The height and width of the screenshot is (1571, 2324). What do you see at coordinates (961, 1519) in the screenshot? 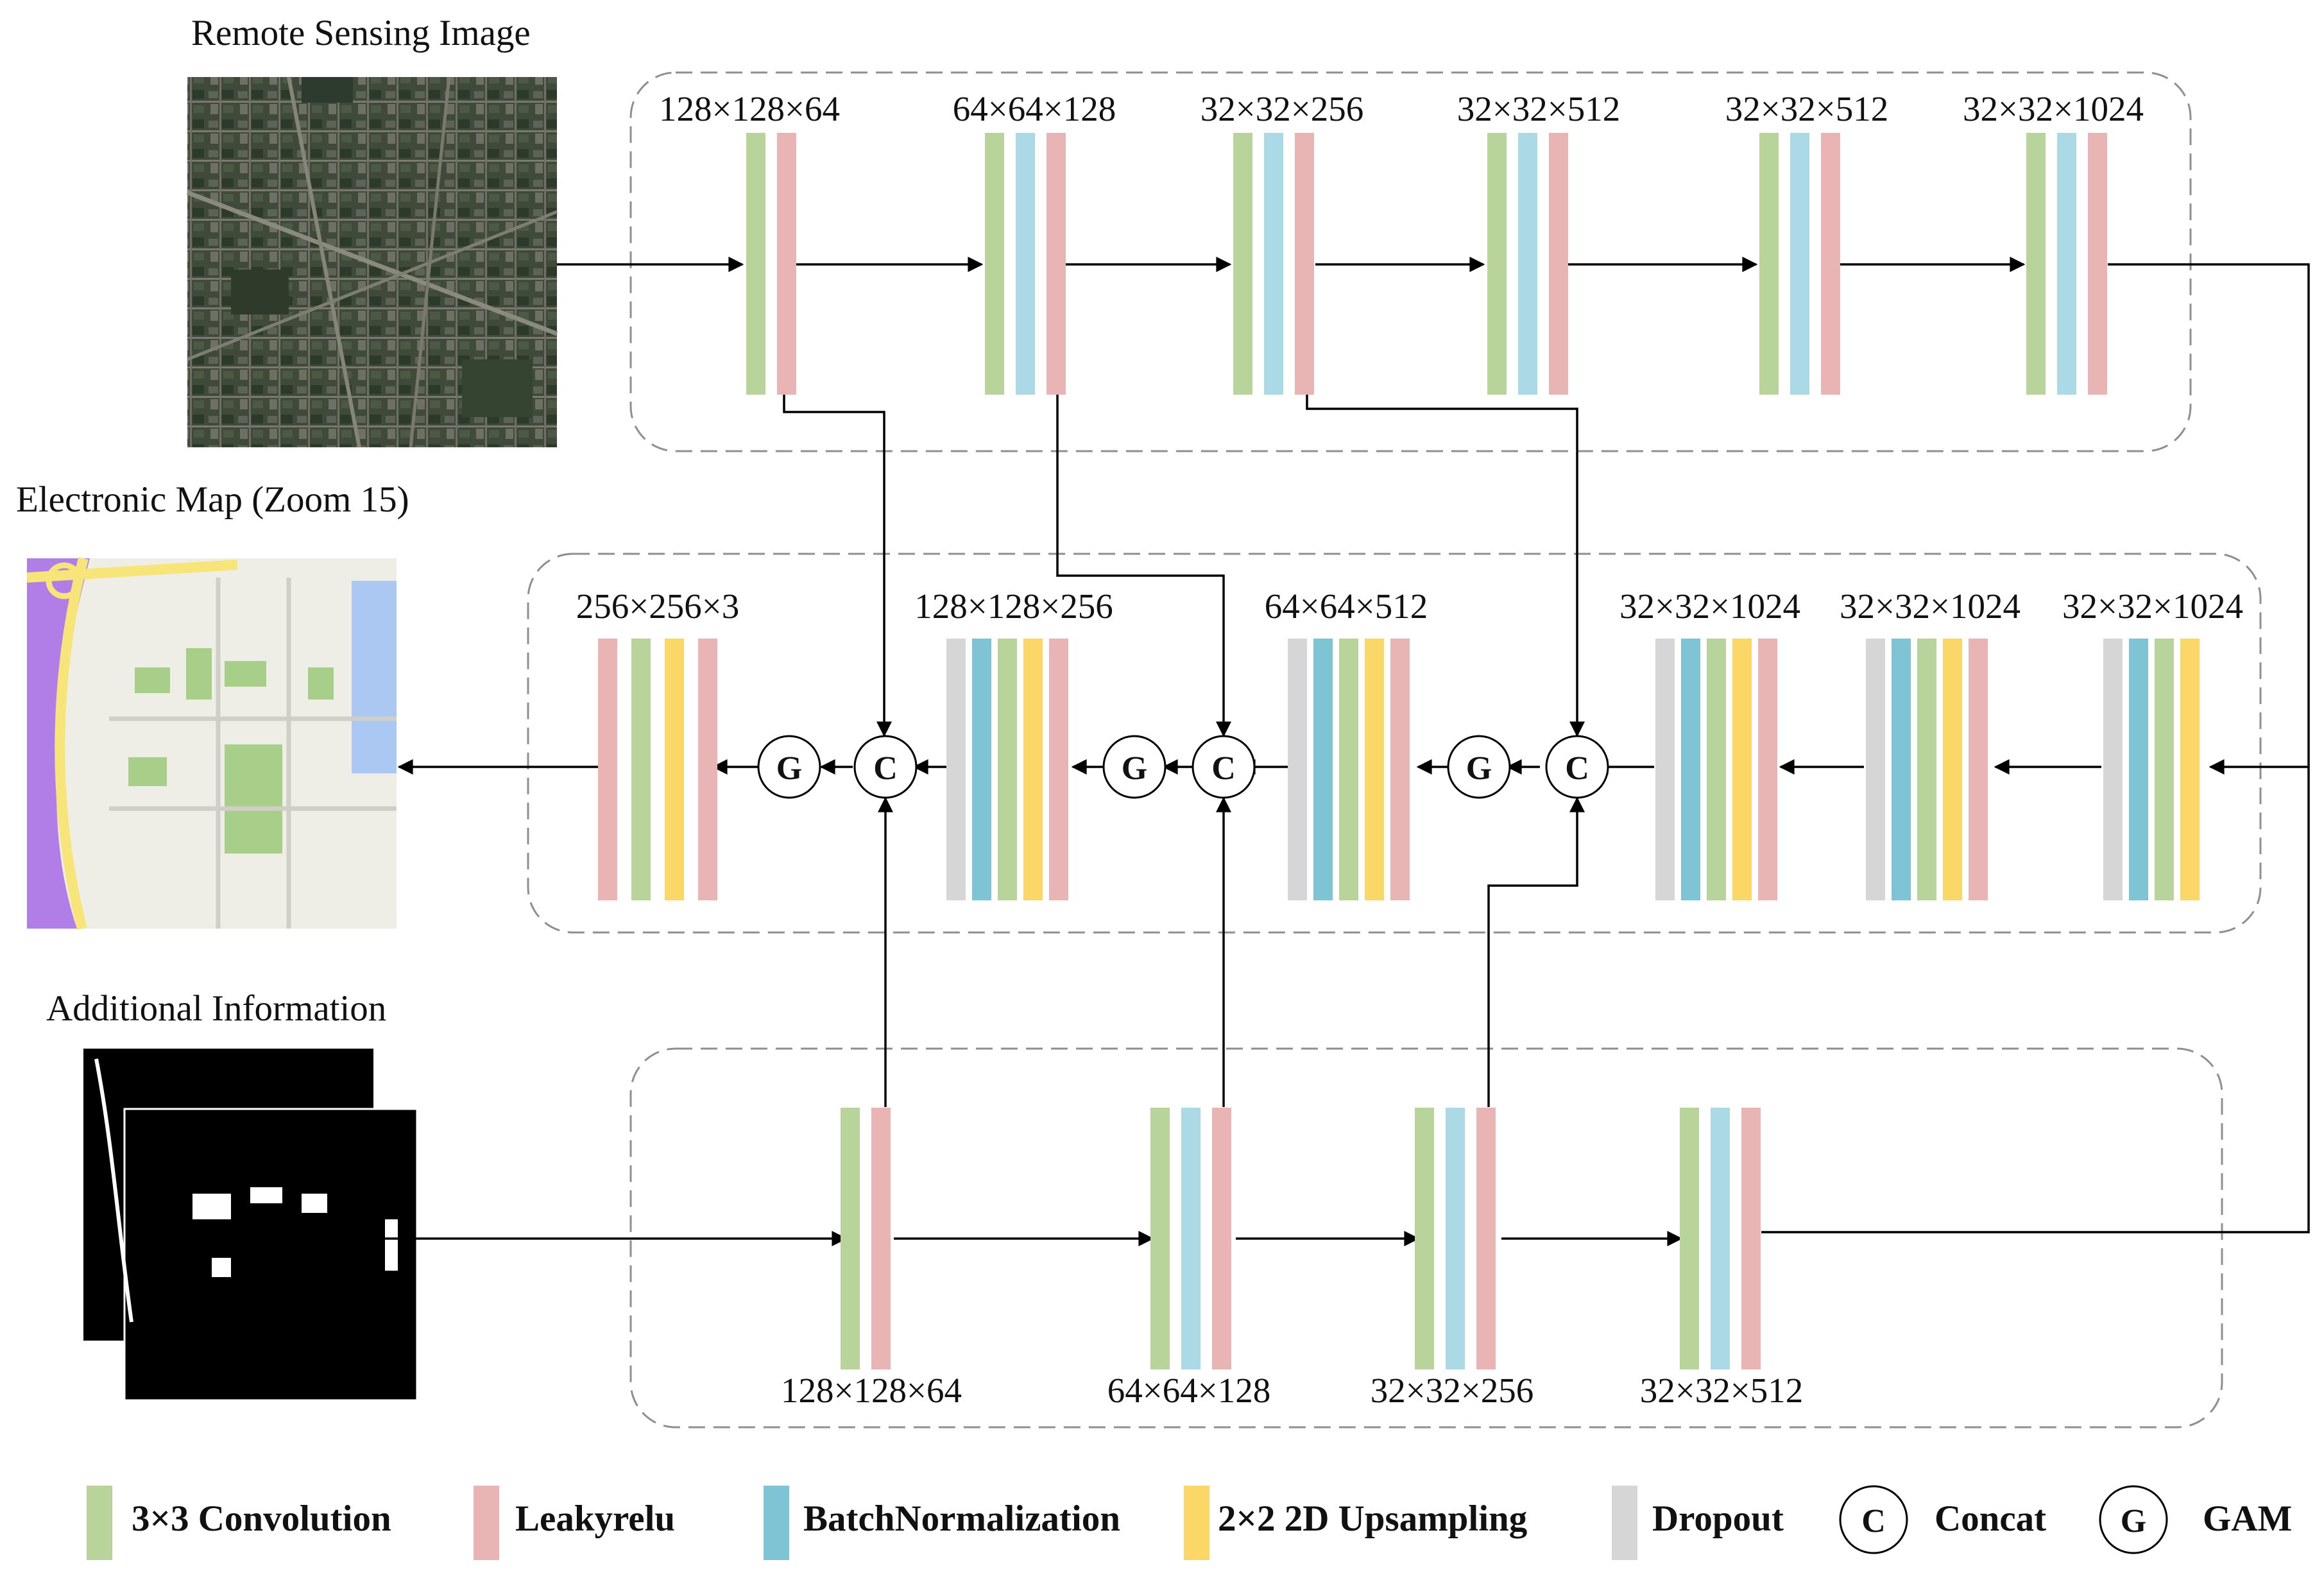
I see `legend-label: BatchNormalization` at bounding box center [961, 1519].